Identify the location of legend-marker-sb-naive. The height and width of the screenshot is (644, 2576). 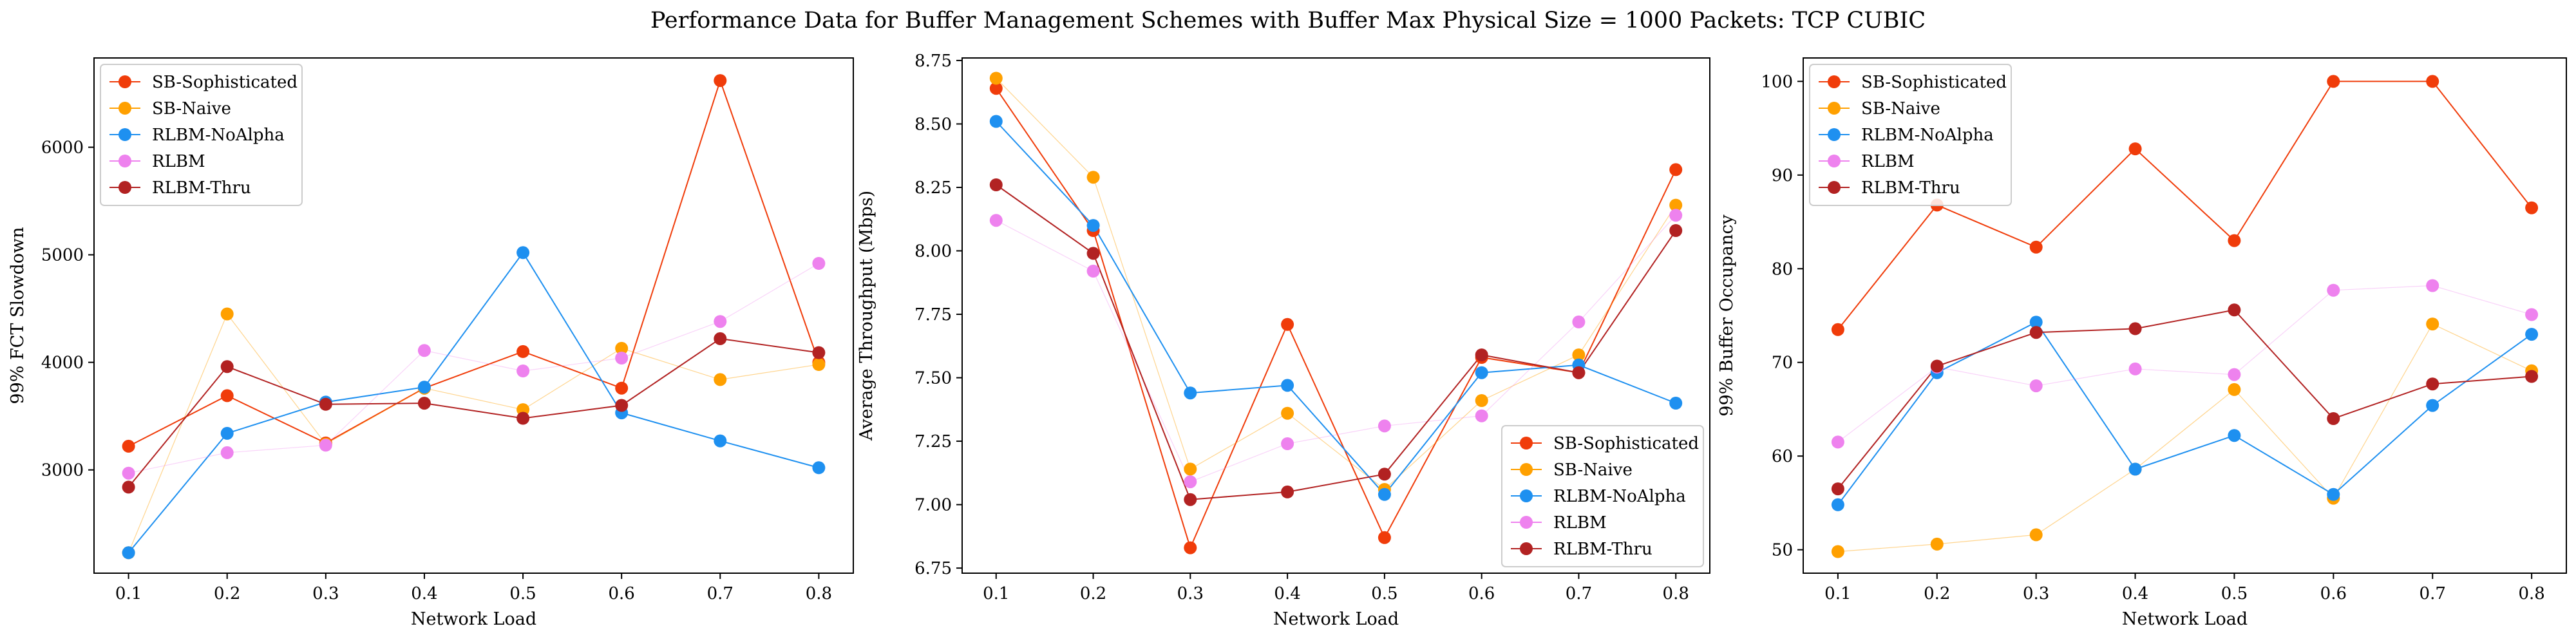
(1527, 469).